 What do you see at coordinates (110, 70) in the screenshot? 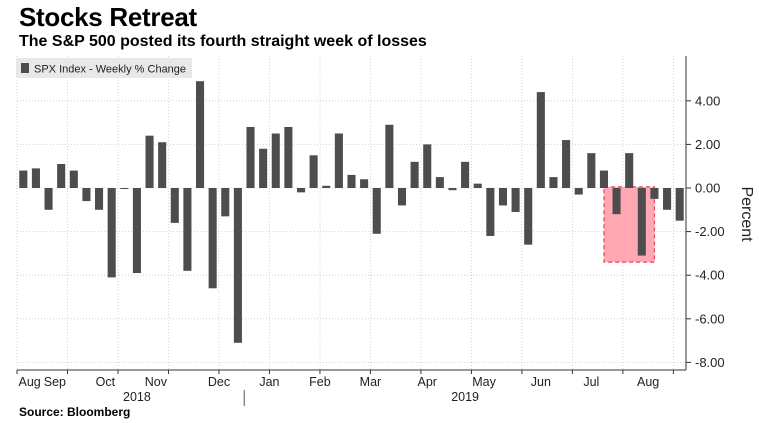
I see `legend-label: SPX Index - Weekly % Change` at bounding box center [110, 70].